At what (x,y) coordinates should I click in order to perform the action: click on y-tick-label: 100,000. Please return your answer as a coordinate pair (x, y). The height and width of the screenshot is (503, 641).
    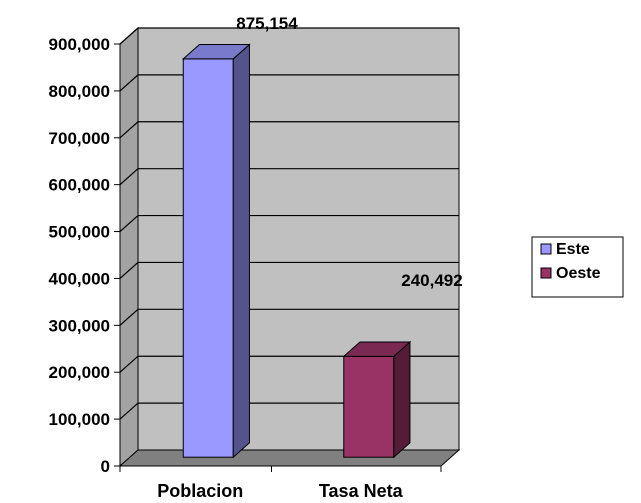
    Looking at the image, I should click on (79, 419).